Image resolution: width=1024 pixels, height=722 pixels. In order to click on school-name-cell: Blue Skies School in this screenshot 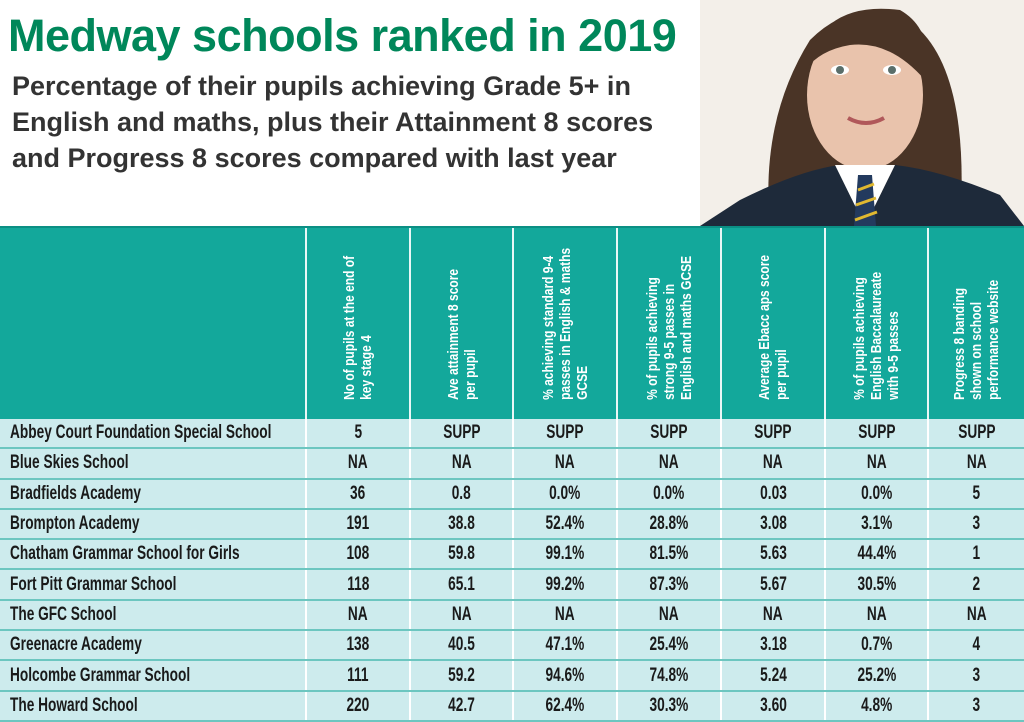, I will do `click(69, 463)`.